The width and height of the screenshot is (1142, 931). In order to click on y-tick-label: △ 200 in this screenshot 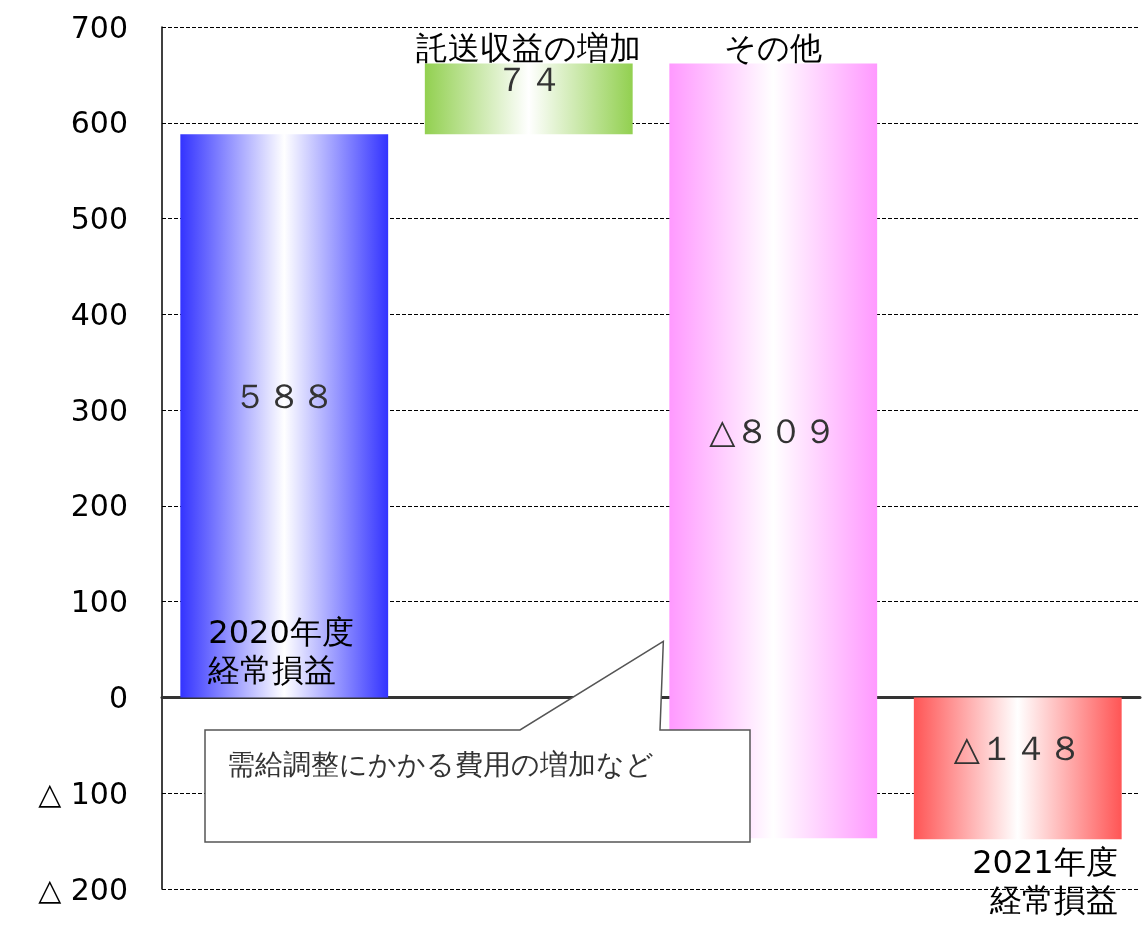, I will do `click(83, 889)`.